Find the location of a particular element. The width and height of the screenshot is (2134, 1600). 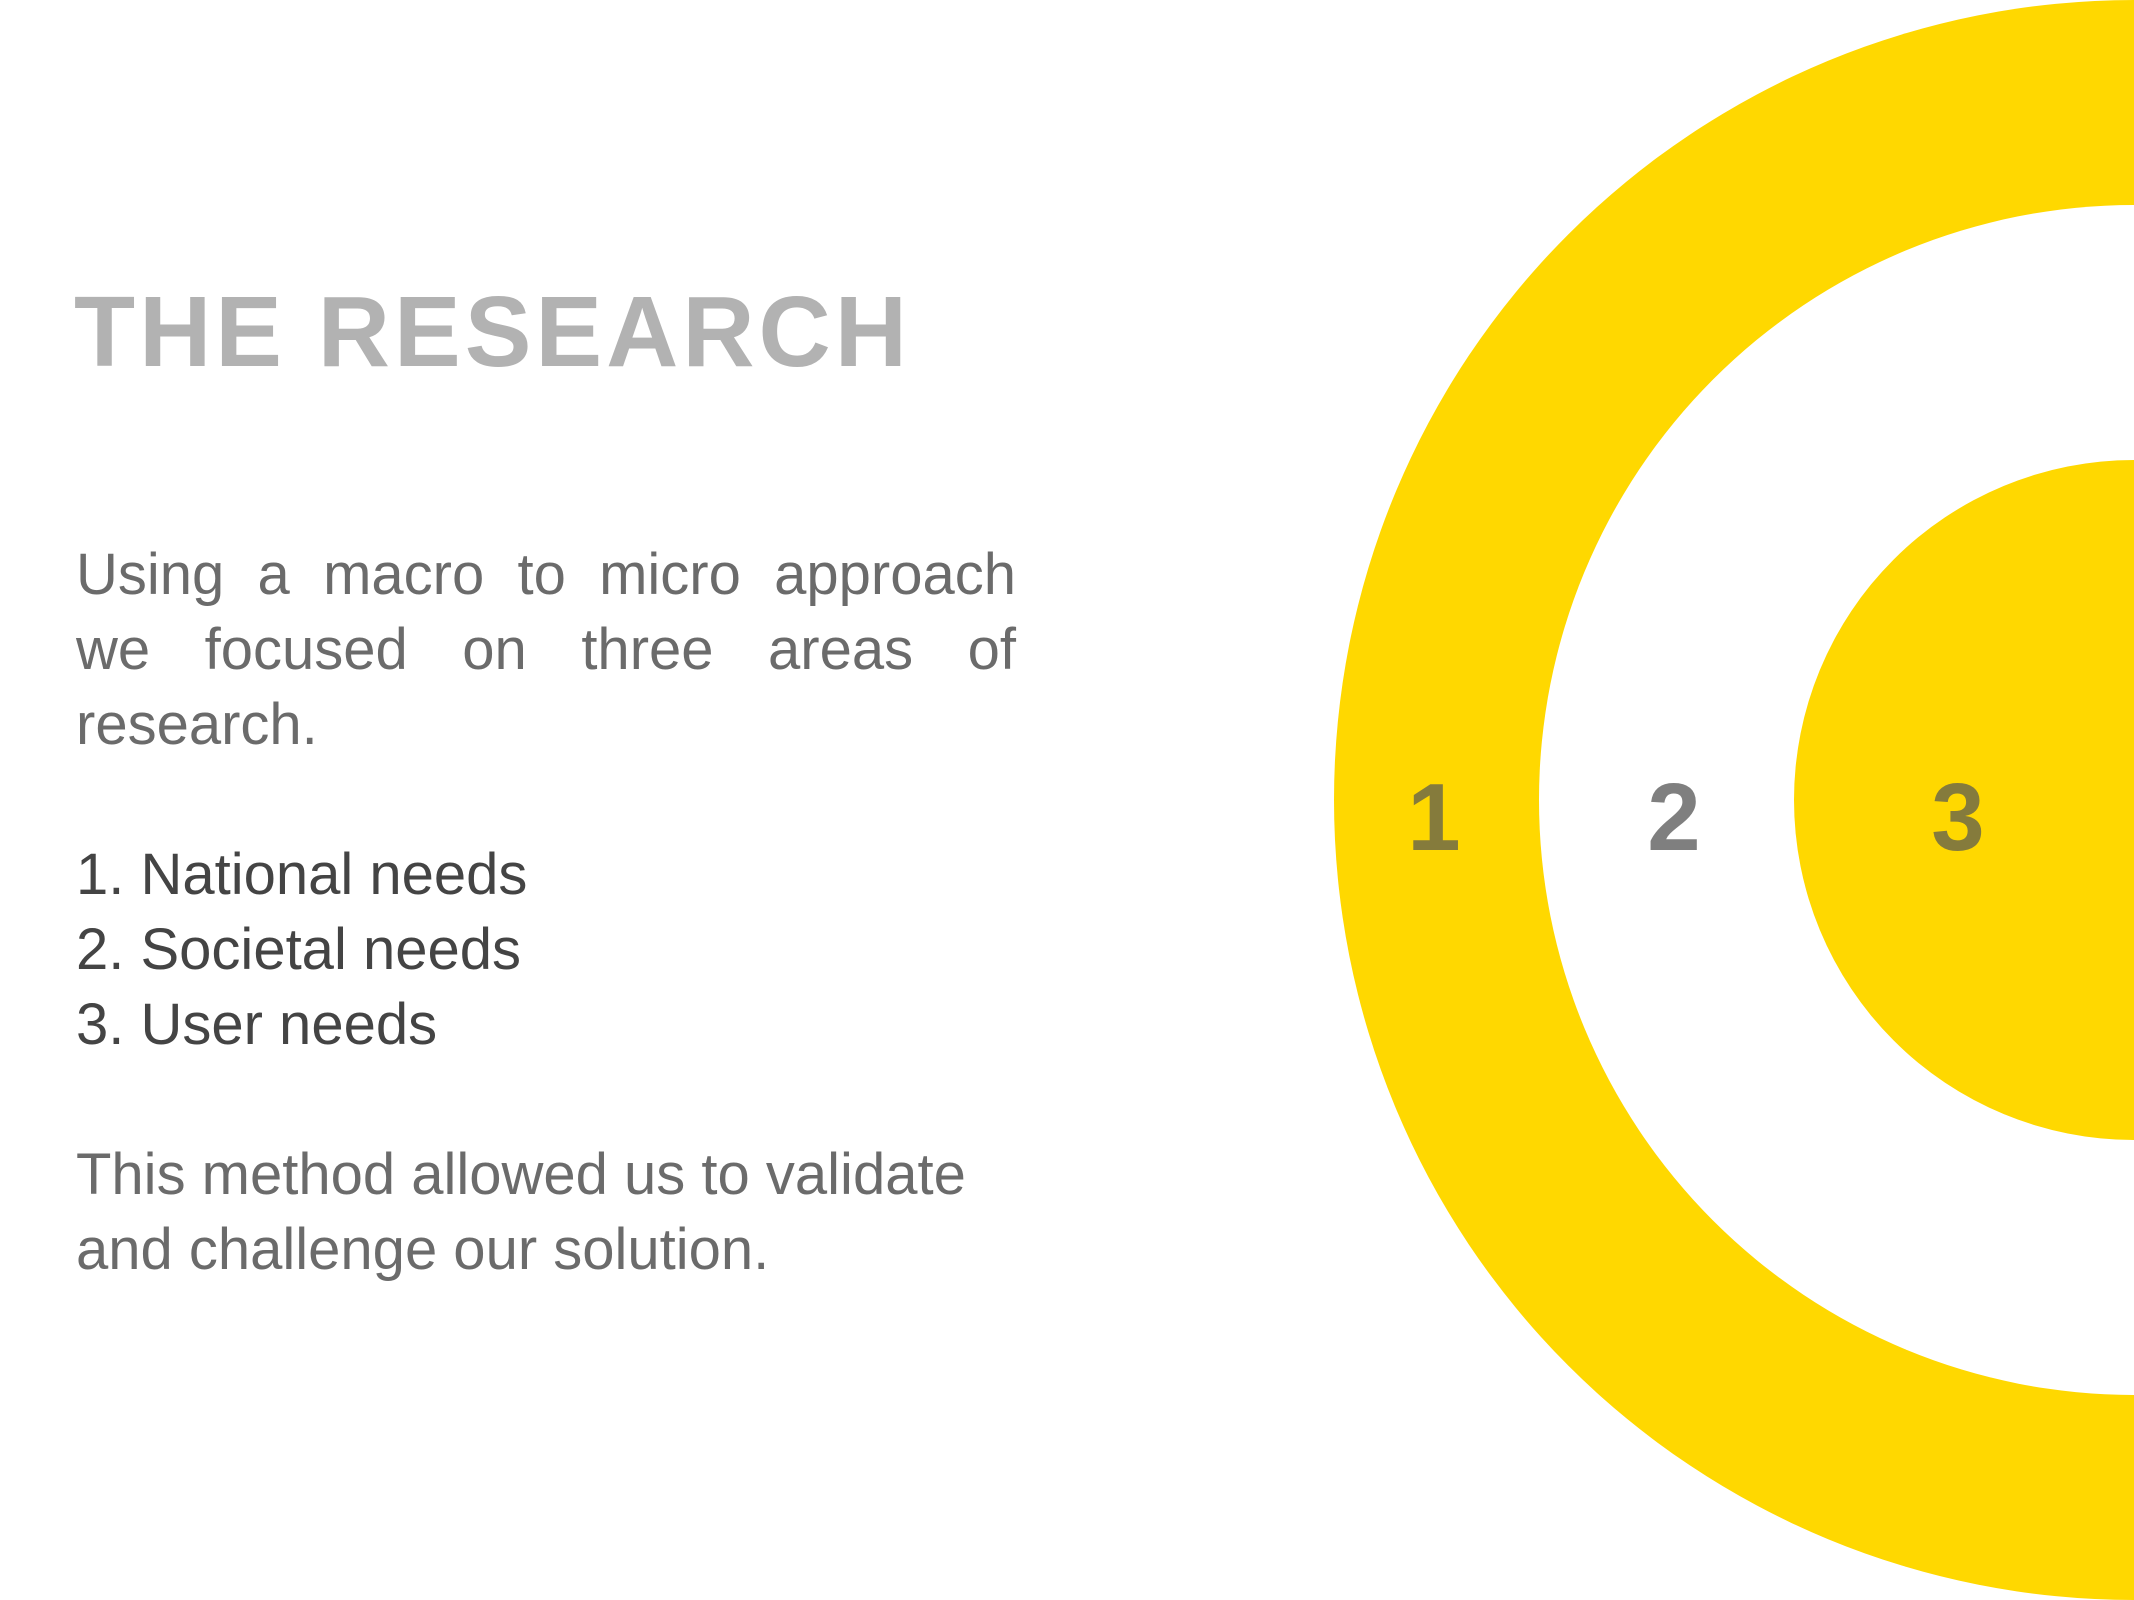

ring-label-2: 2 is located at coordinates (1673, 817).